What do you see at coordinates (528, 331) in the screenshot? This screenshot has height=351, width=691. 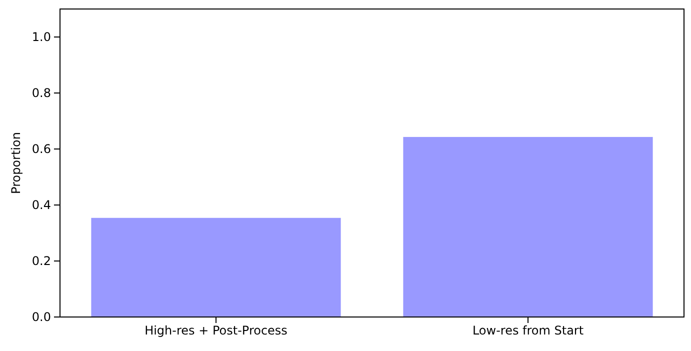 I see `x-tick-label: Low-res from Start` at bounding box center [528, 331].